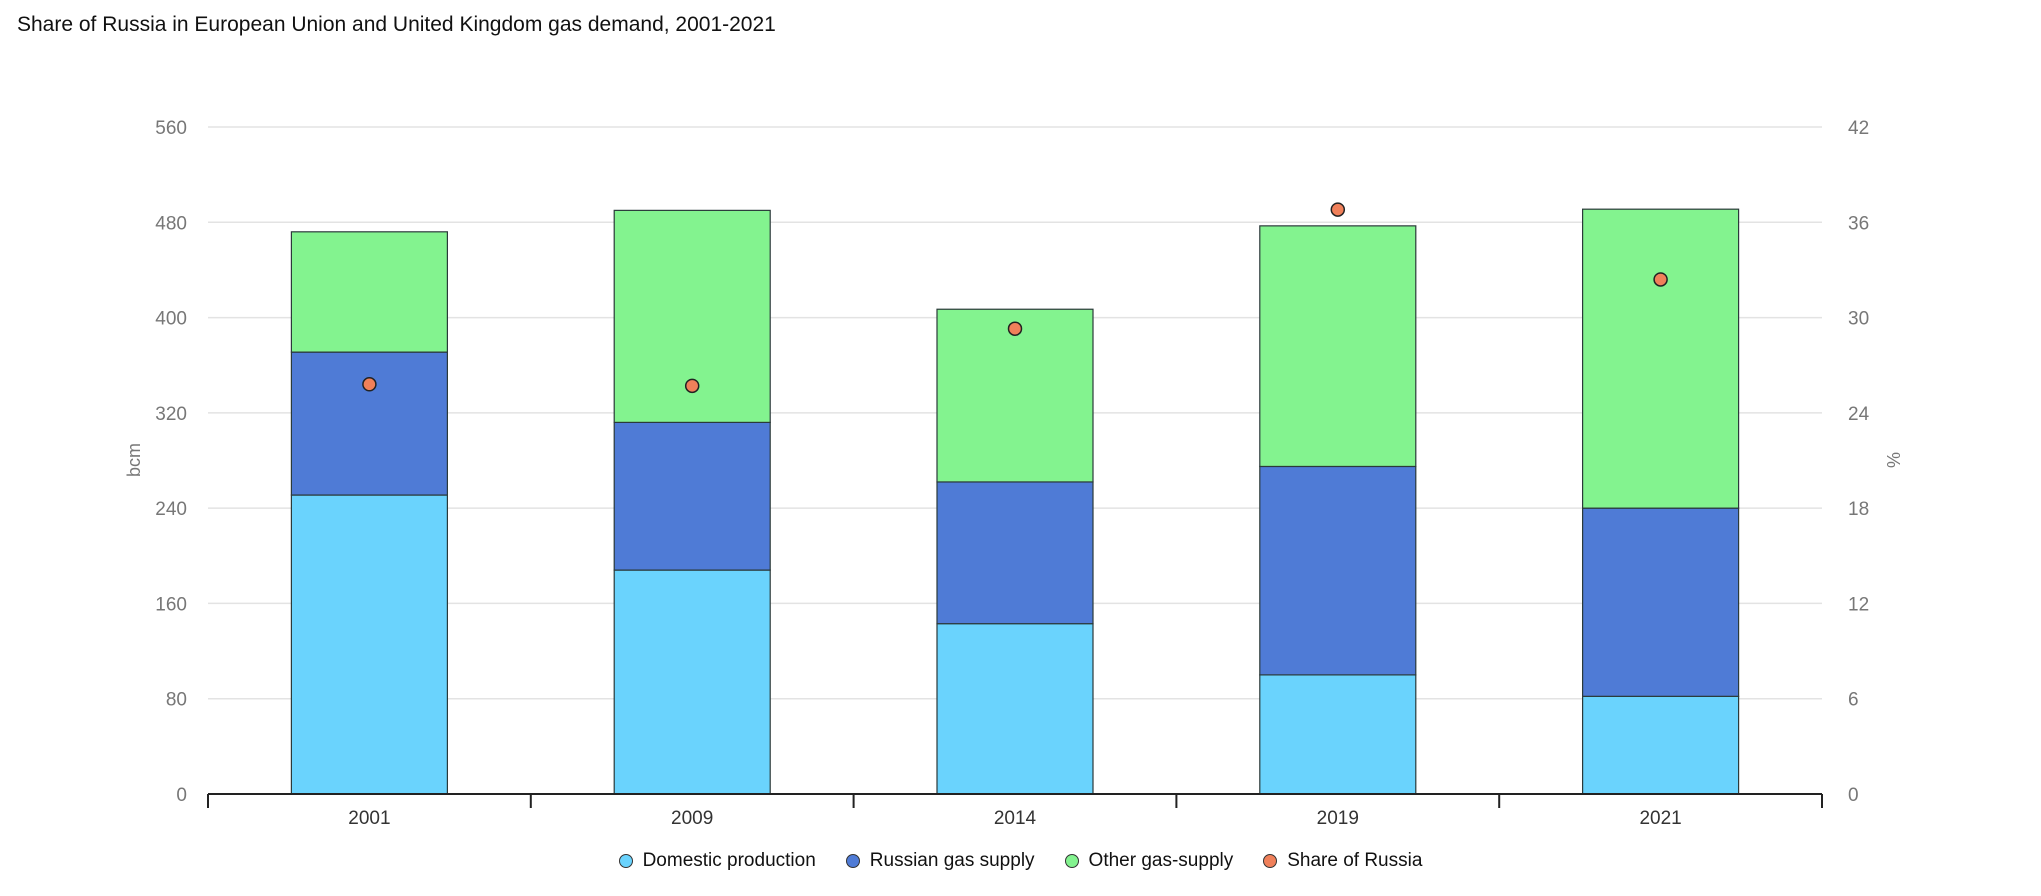 This screenshot has width=2041, height=896. I want to click on y2-tick-label: 18, so click(1858, 509).